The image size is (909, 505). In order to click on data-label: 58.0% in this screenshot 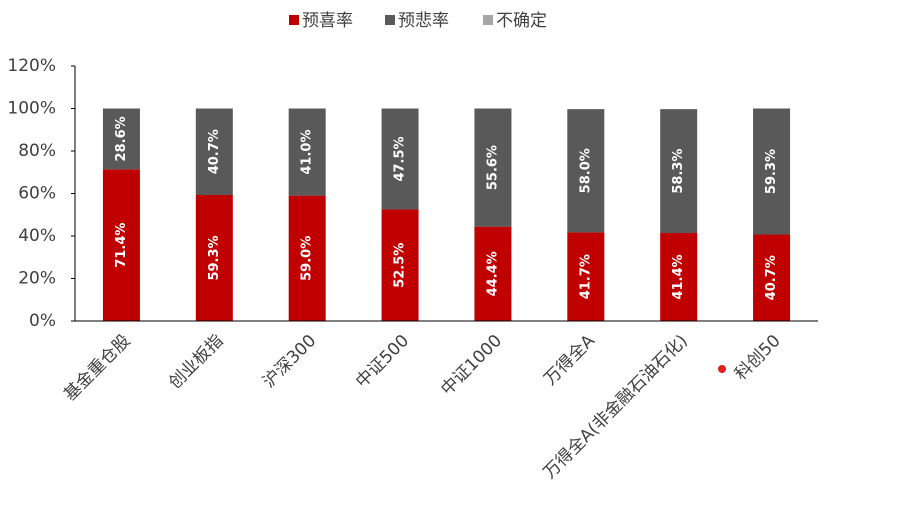, I will do `click(585, 170)`.